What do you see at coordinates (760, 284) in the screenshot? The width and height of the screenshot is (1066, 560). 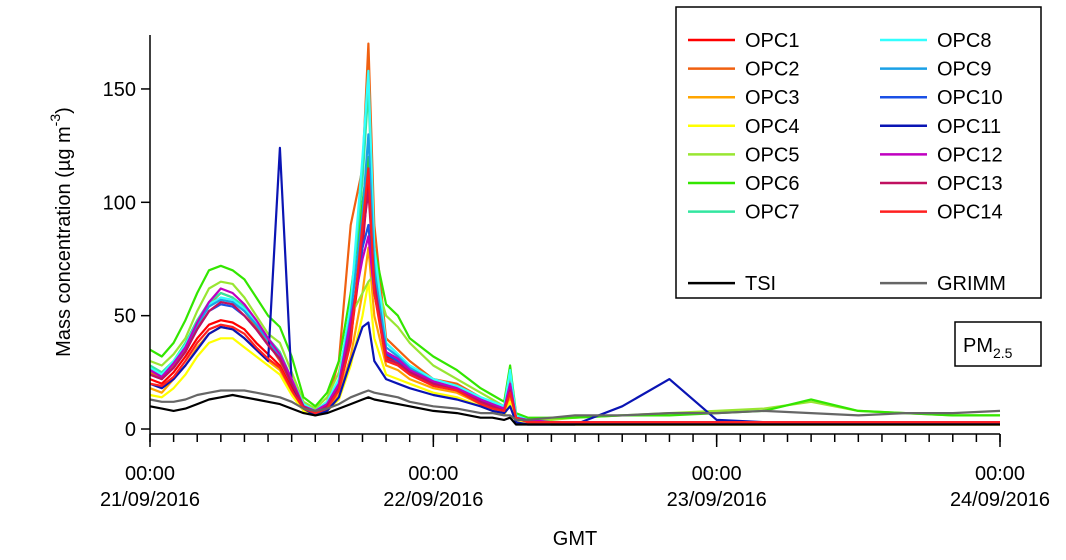 I see `legend-label: TSI` at bounding box center [760, 284].